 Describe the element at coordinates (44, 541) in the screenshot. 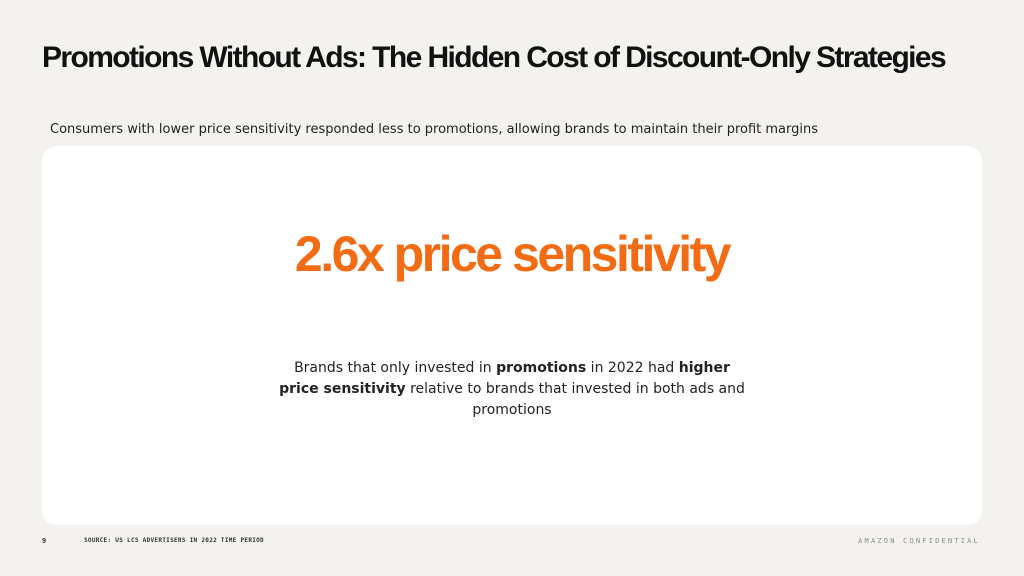

I see `page-number: 9` at that location.